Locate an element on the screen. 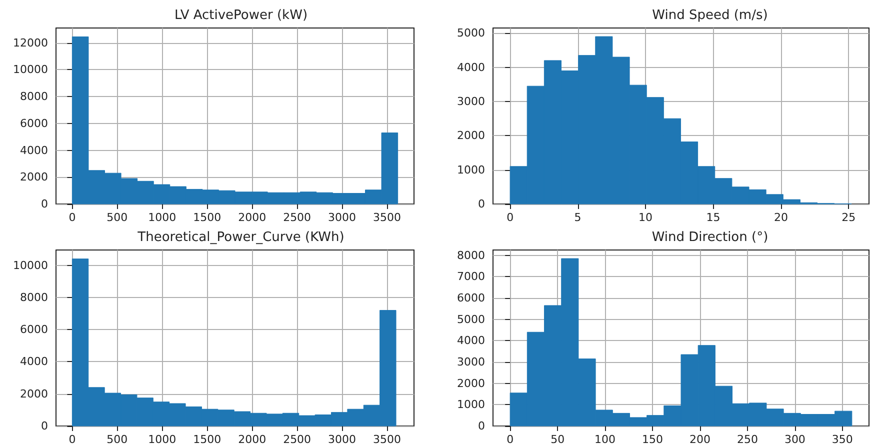  x-tick-label: 10 is located at coordinates (645, 217).